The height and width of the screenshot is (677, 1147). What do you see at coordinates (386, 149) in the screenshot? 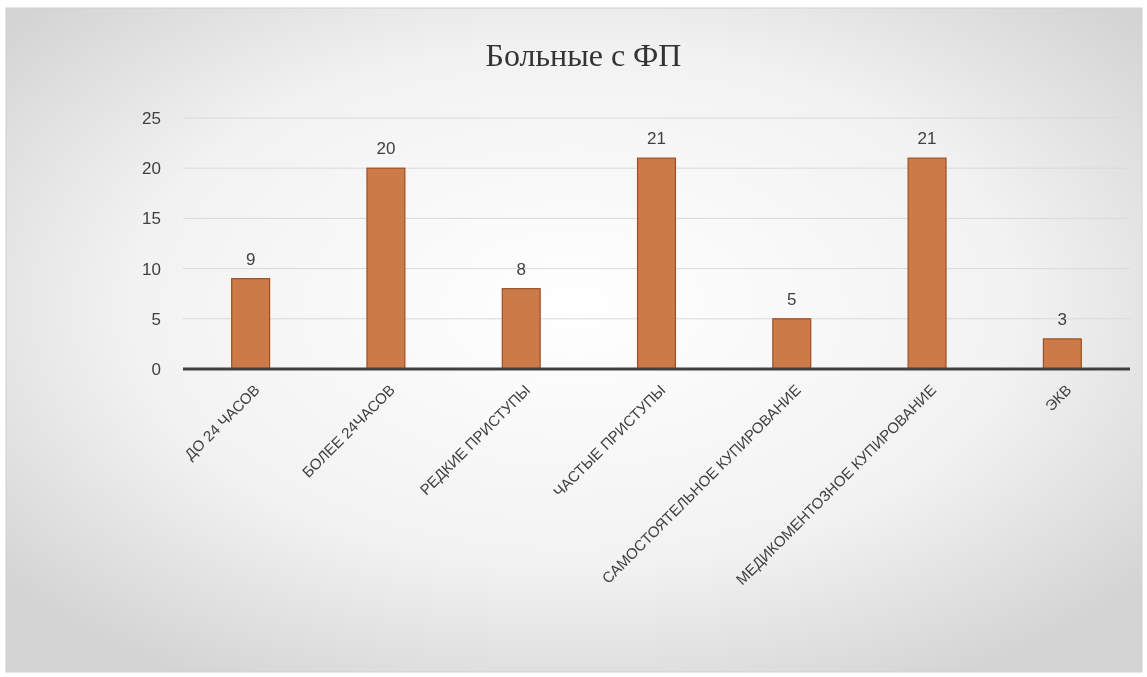
I see `data-label: 20` at bounding box center [386, 149].